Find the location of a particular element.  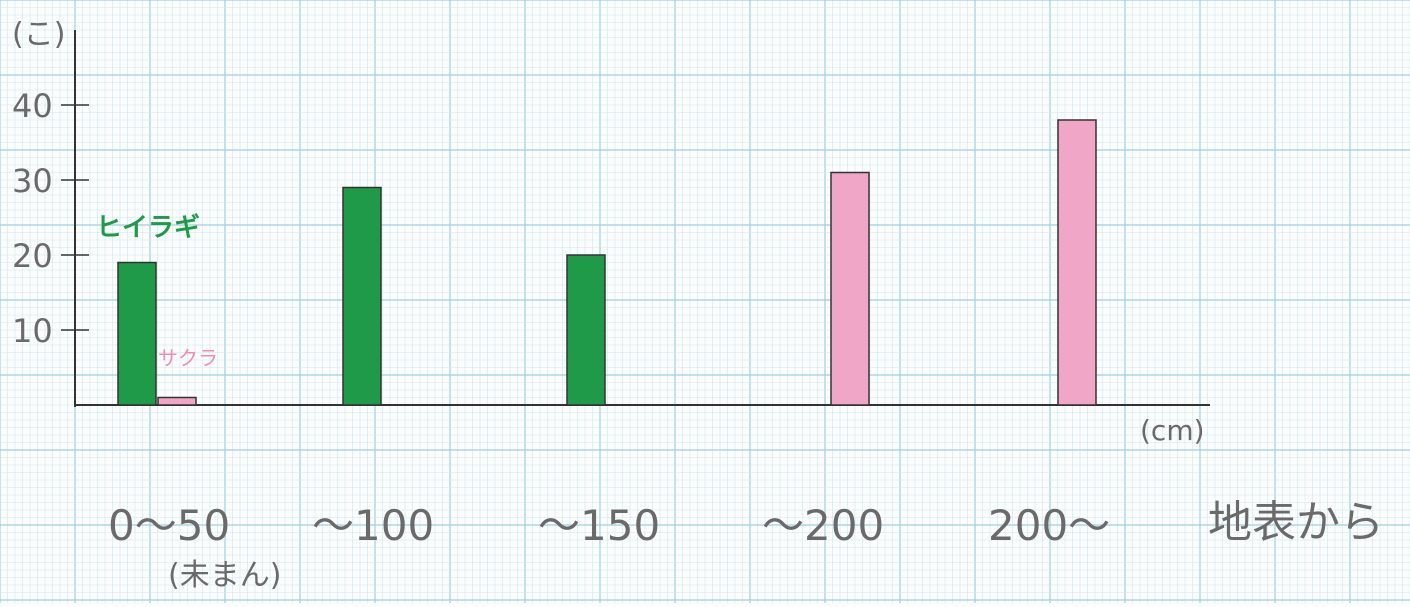

x-category-label: 0〜50 is located at coordinates (169, 525).